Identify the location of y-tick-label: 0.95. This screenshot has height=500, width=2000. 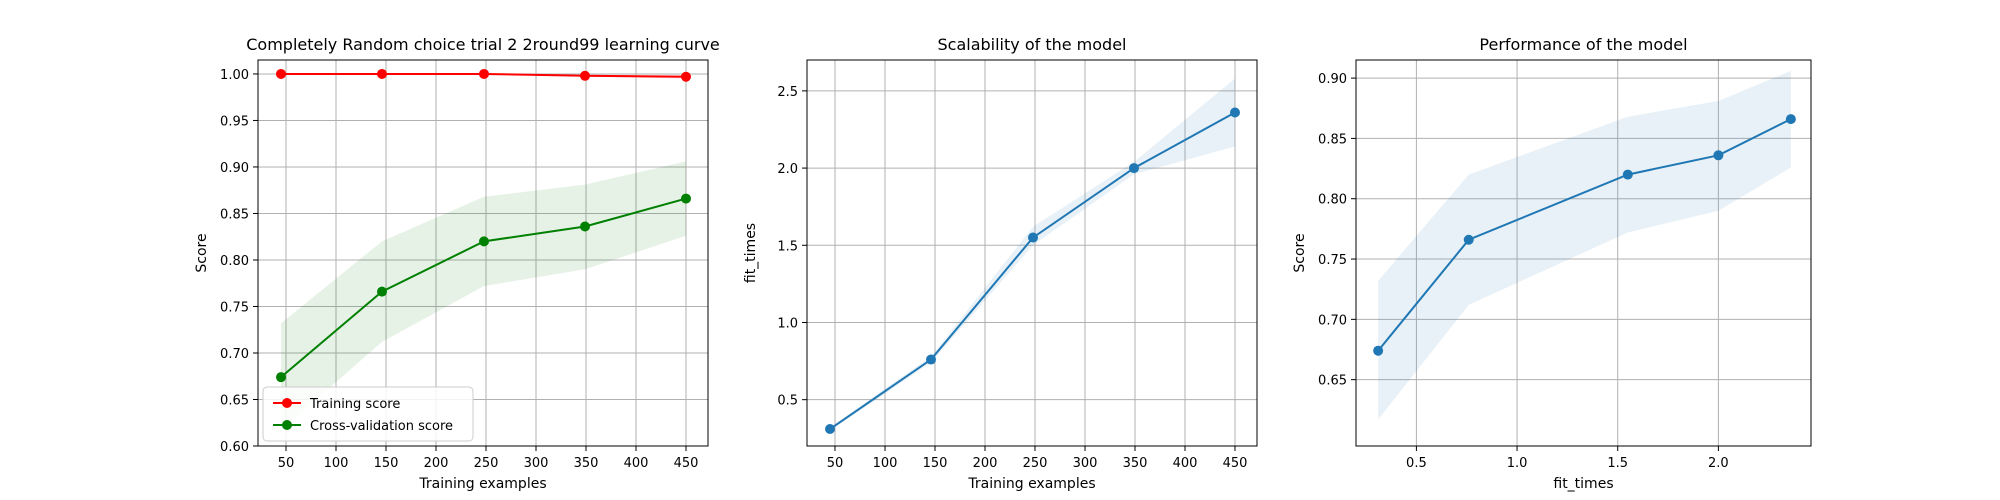
(234, 121).